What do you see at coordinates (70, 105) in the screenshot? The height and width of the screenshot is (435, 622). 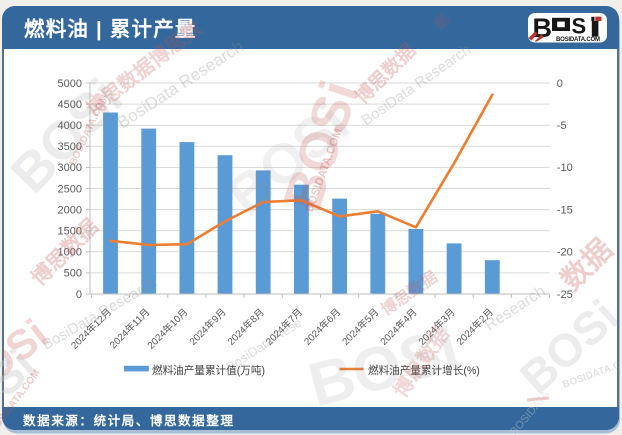 I see `svg-text: 4500` at bounding box center [70, 105].